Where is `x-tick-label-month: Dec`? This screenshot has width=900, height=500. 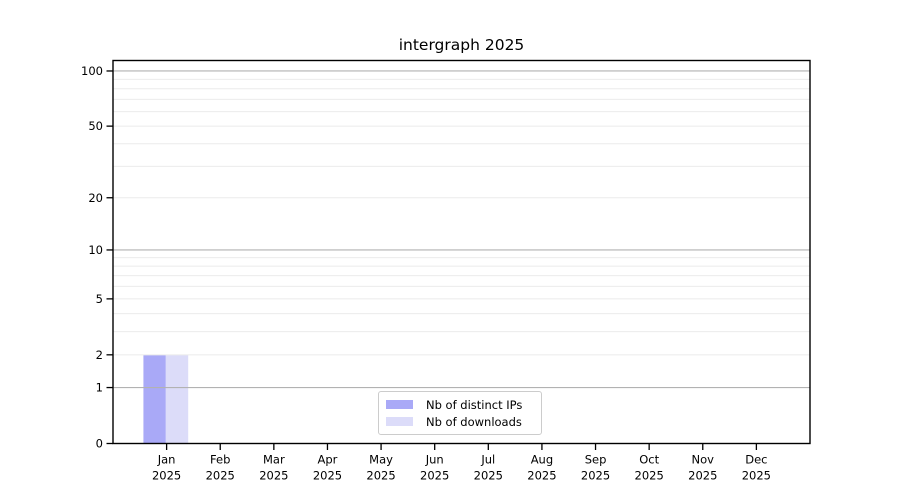 x-tick-label-month: Dec is located at coordinates (756, 460).